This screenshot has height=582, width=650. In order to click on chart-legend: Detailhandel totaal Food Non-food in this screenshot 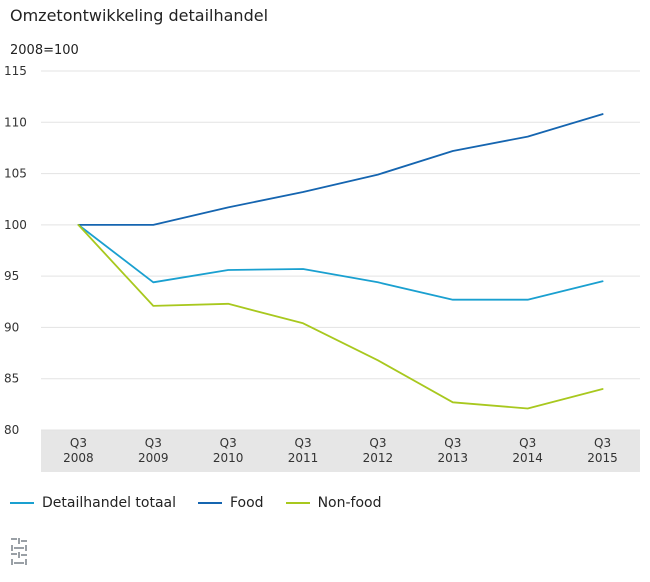, I will do `click(207, 503)`.